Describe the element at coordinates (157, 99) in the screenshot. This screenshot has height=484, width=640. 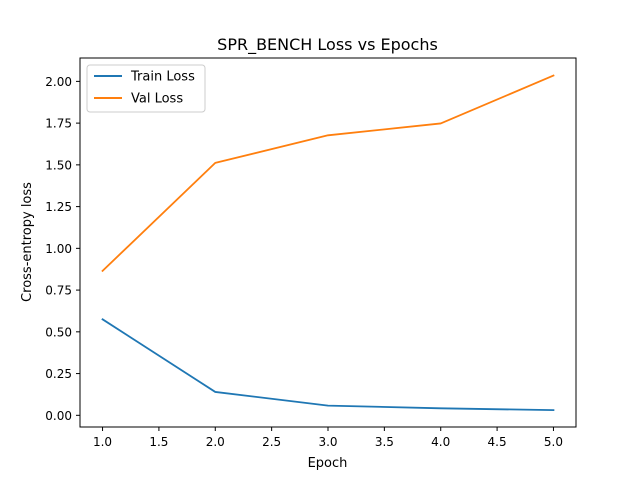
I see `legend-label-val-loss: Val Loss` at that location.